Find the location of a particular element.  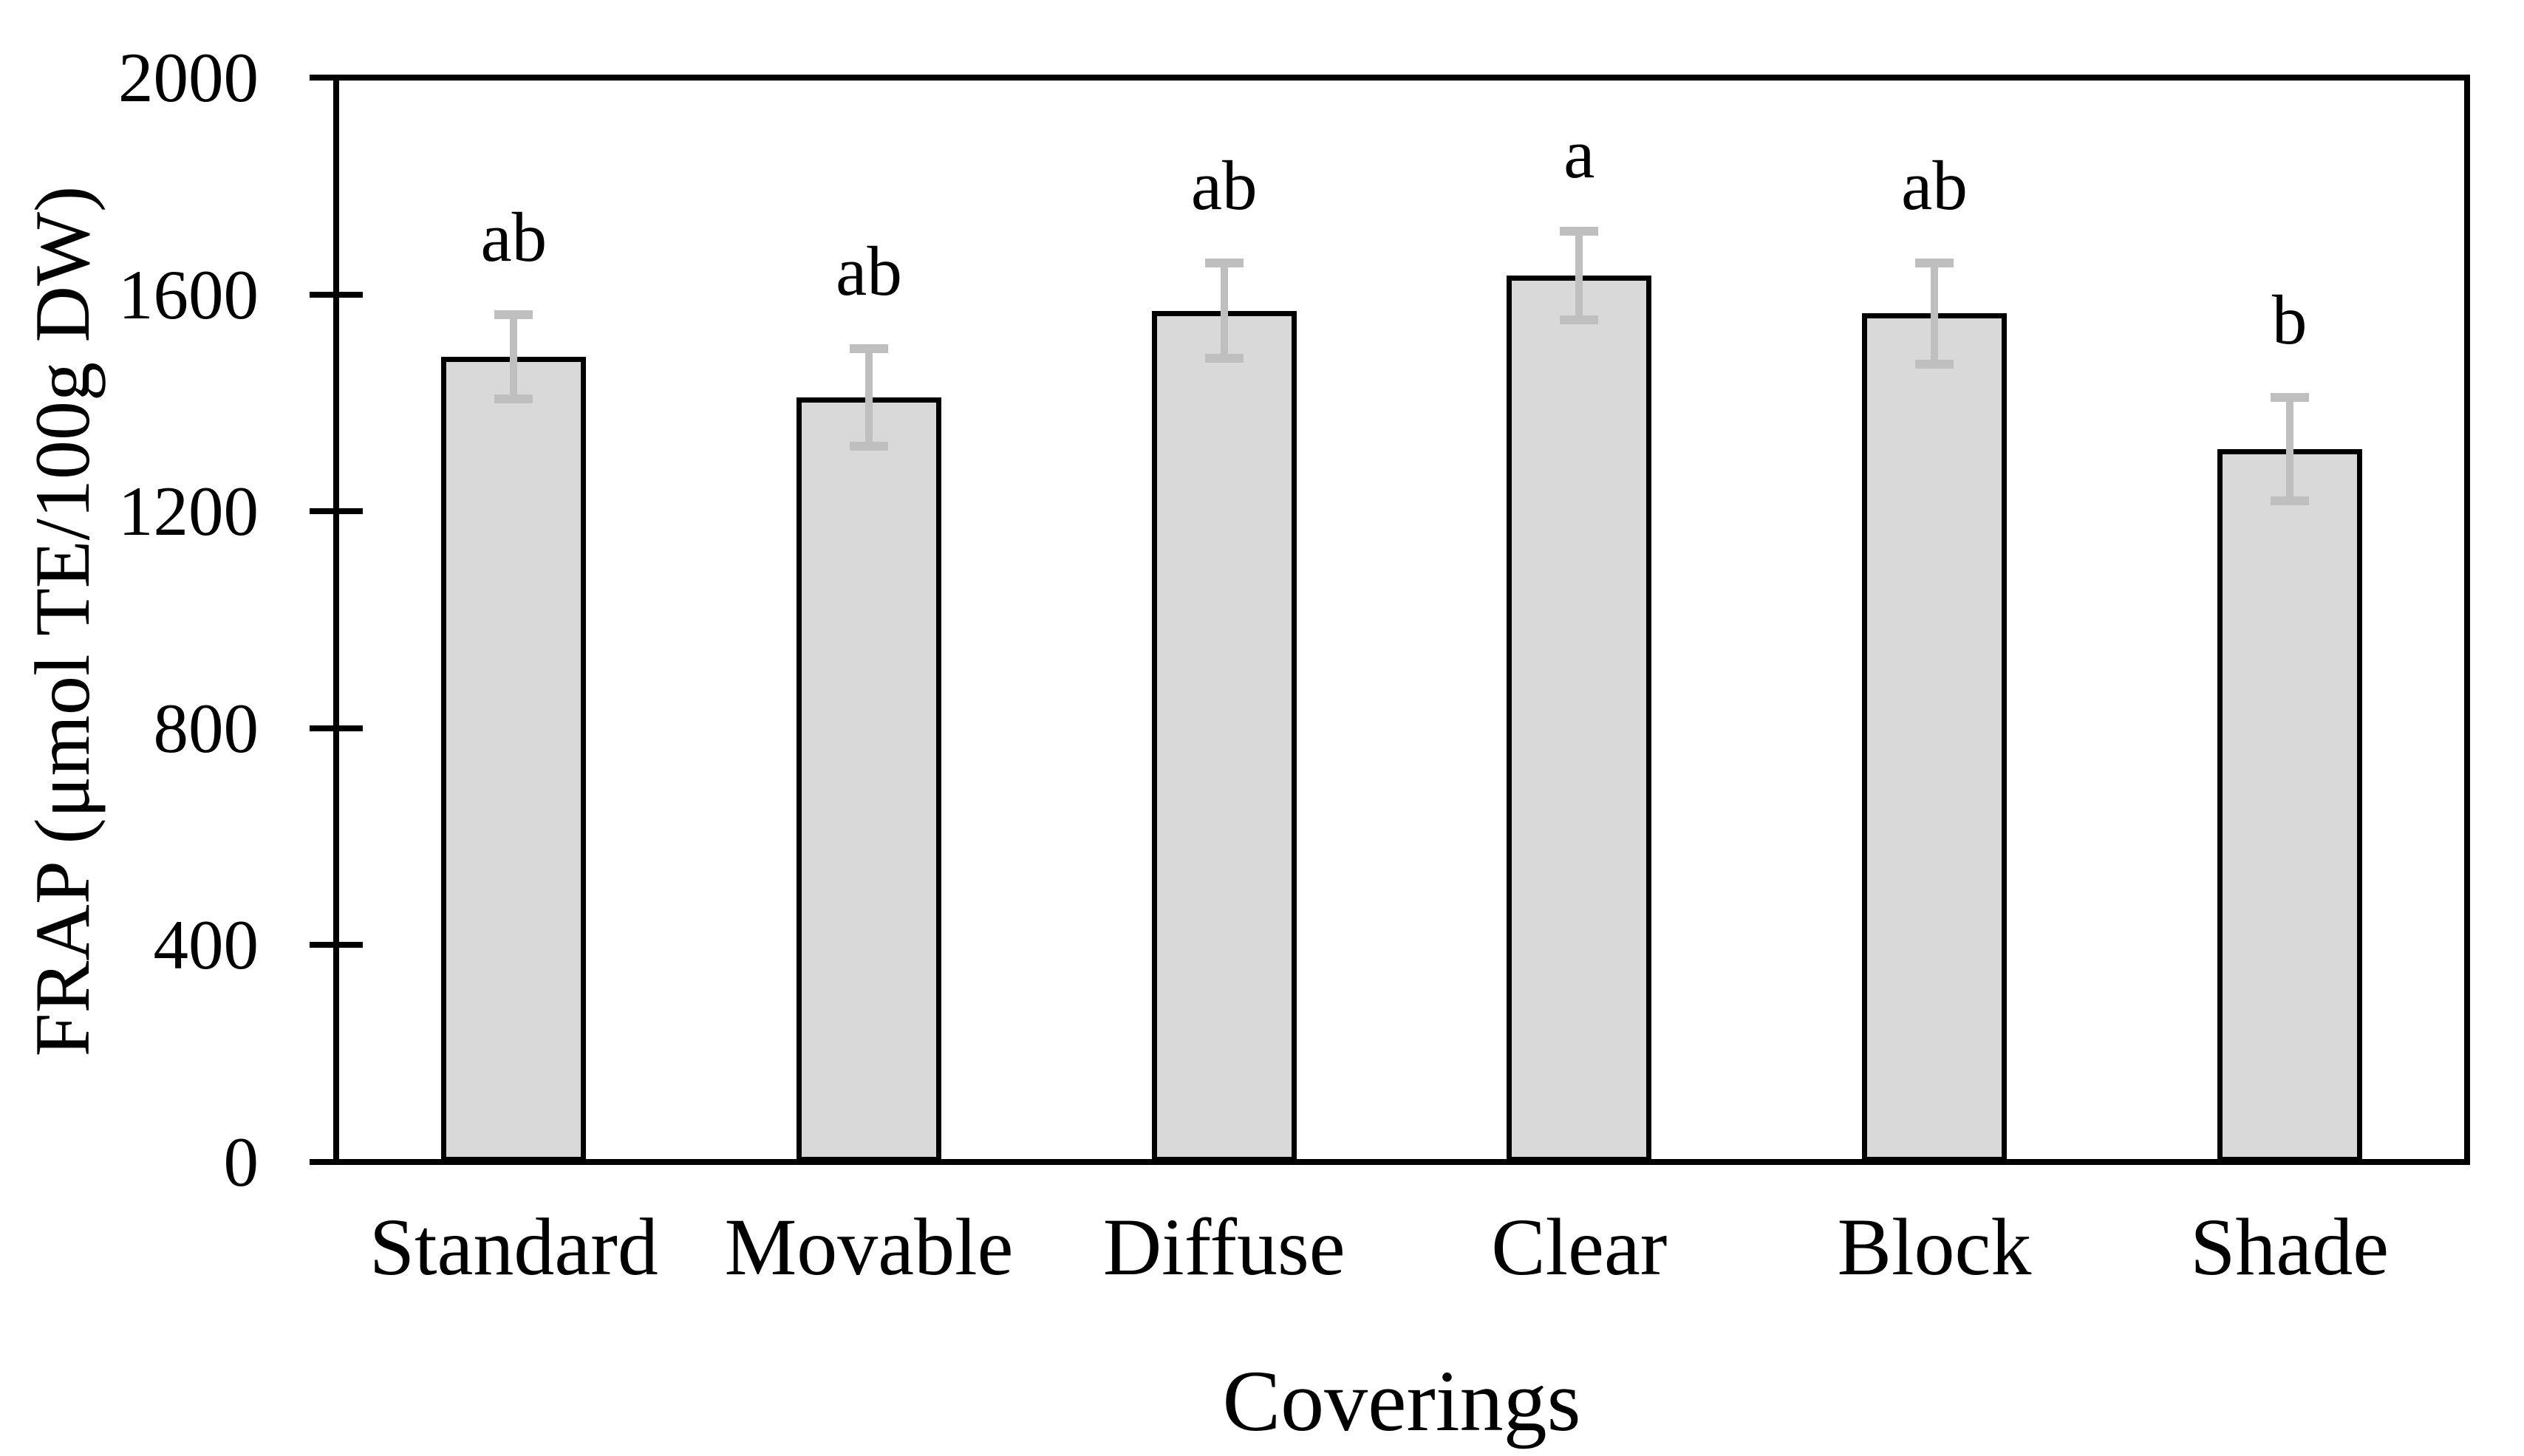

bar-clear is located at coordinates (1580, 718).